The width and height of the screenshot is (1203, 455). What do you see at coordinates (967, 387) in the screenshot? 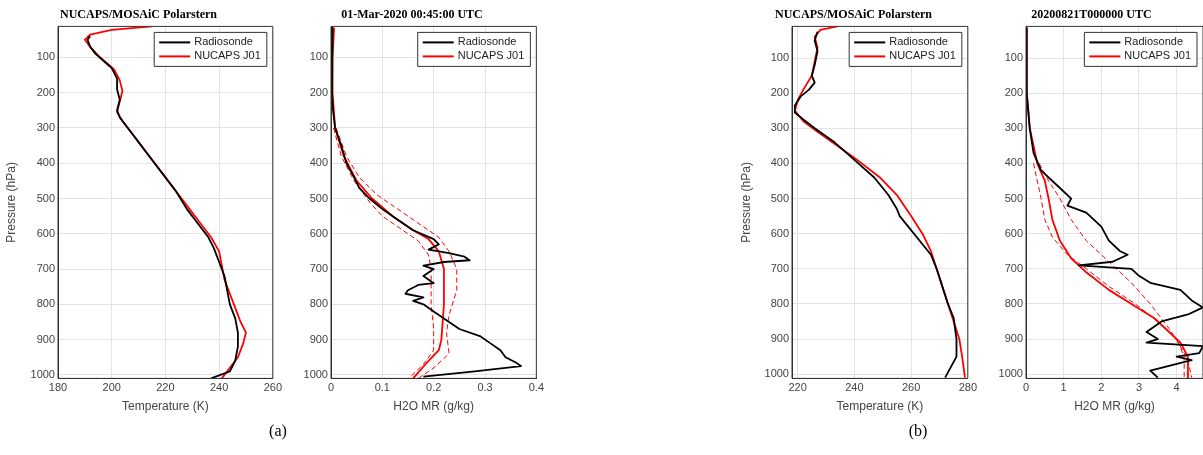
I see `x-tick-label: 280` at bounding box center [967, 387].